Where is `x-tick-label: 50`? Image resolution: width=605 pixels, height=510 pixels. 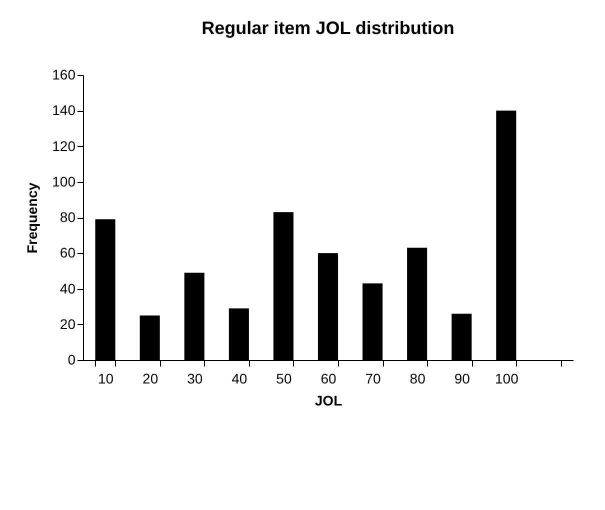 x-tick-label: 50 is located at coordinates (284, 378).